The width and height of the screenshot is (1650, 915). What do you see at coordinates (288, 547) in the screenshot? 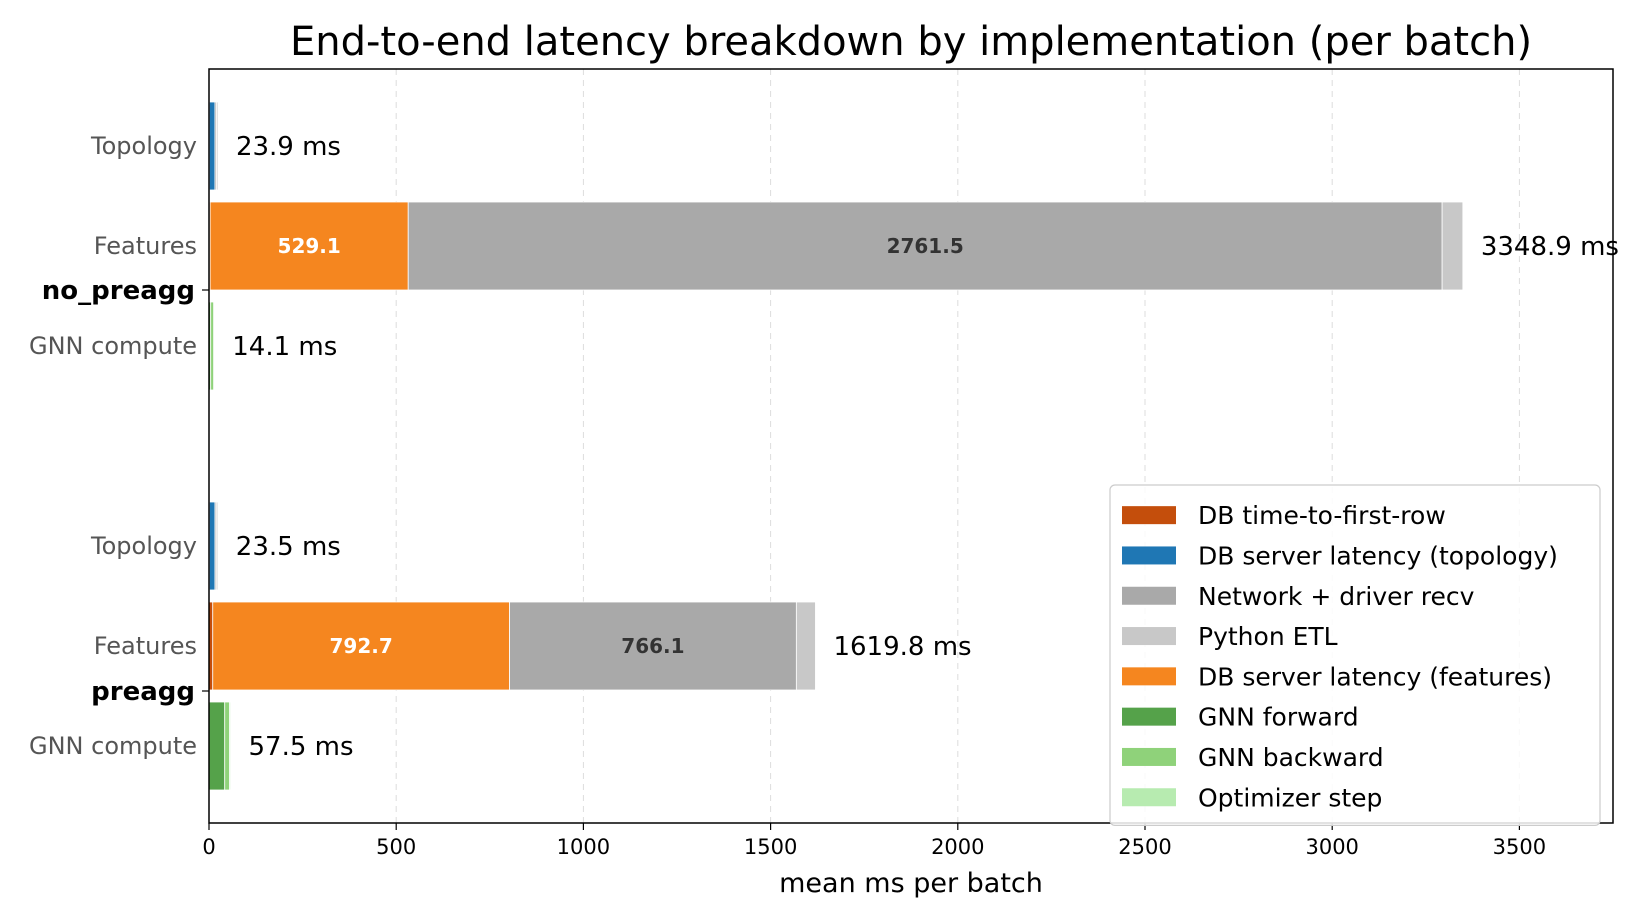
I see `bar-total-label: 23.5 ms` at bounding box center [288, 547].